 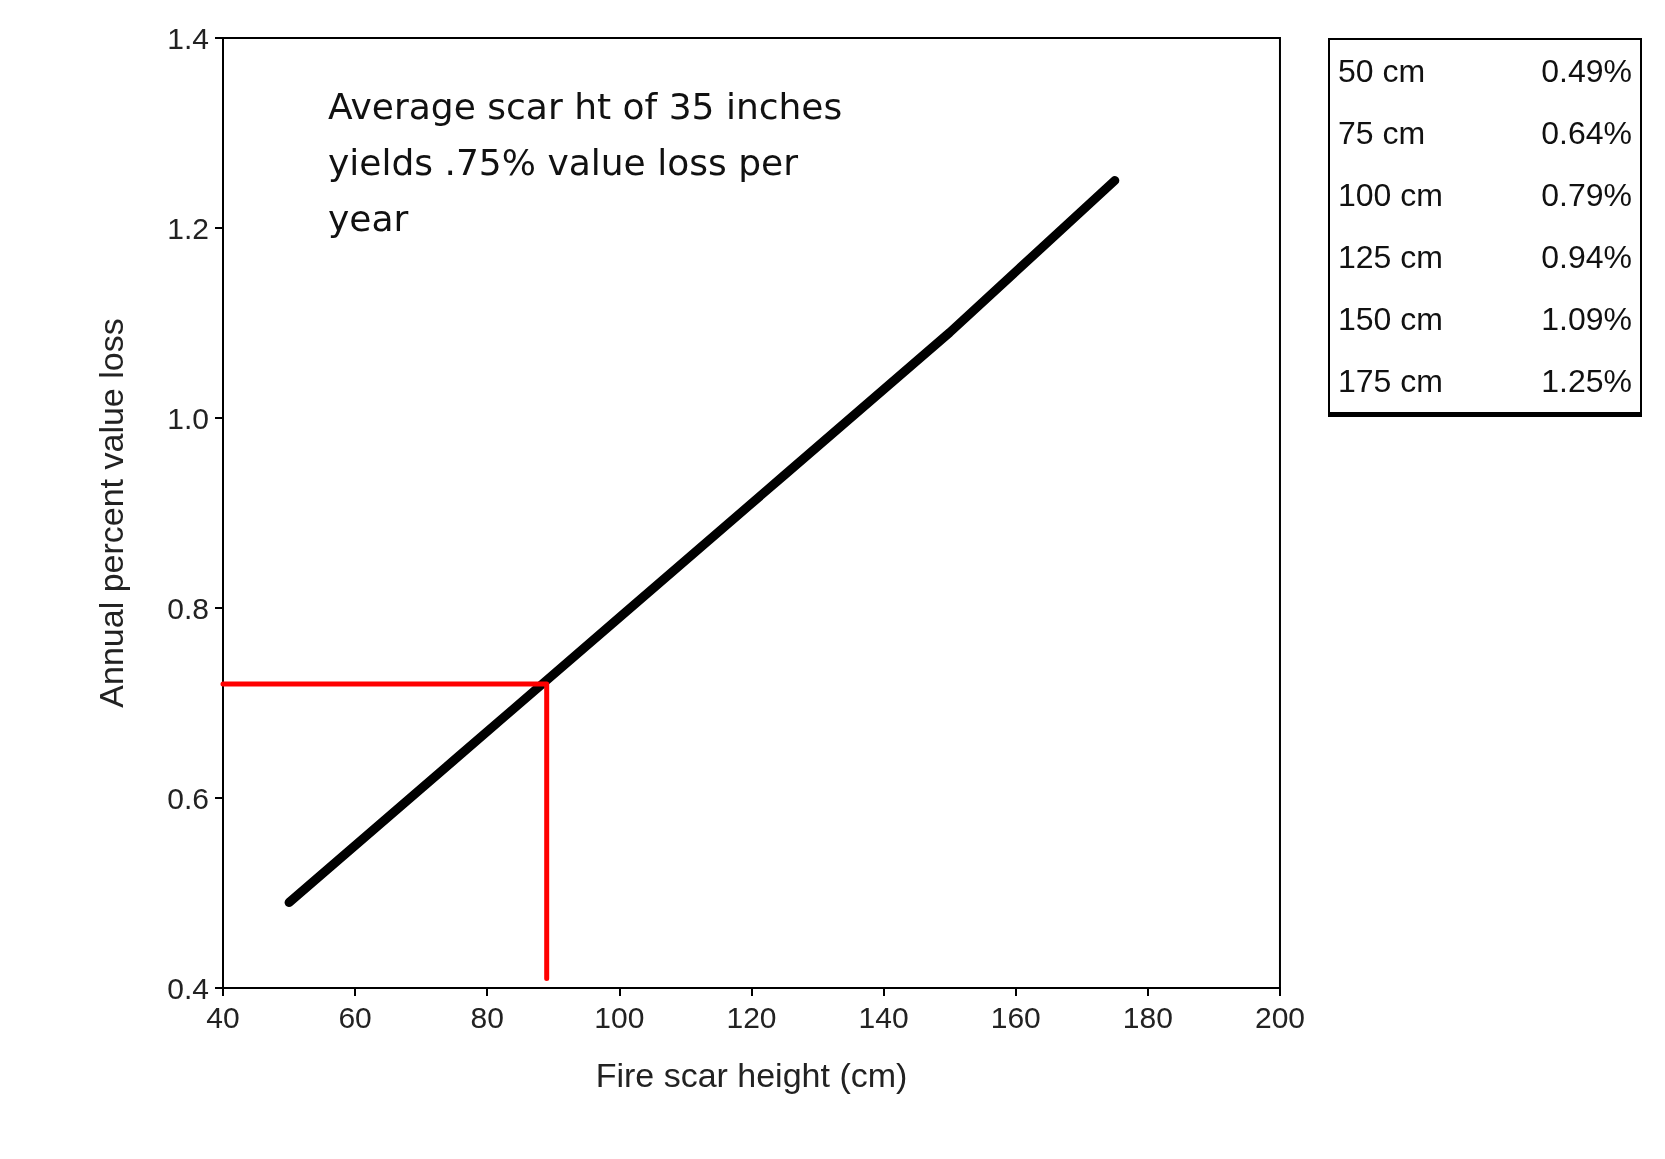 What do you see at coordinates (1015, 1017) in the screenshot?
I see `x-tick-label: 160` at bounding box center [1015, 1017].